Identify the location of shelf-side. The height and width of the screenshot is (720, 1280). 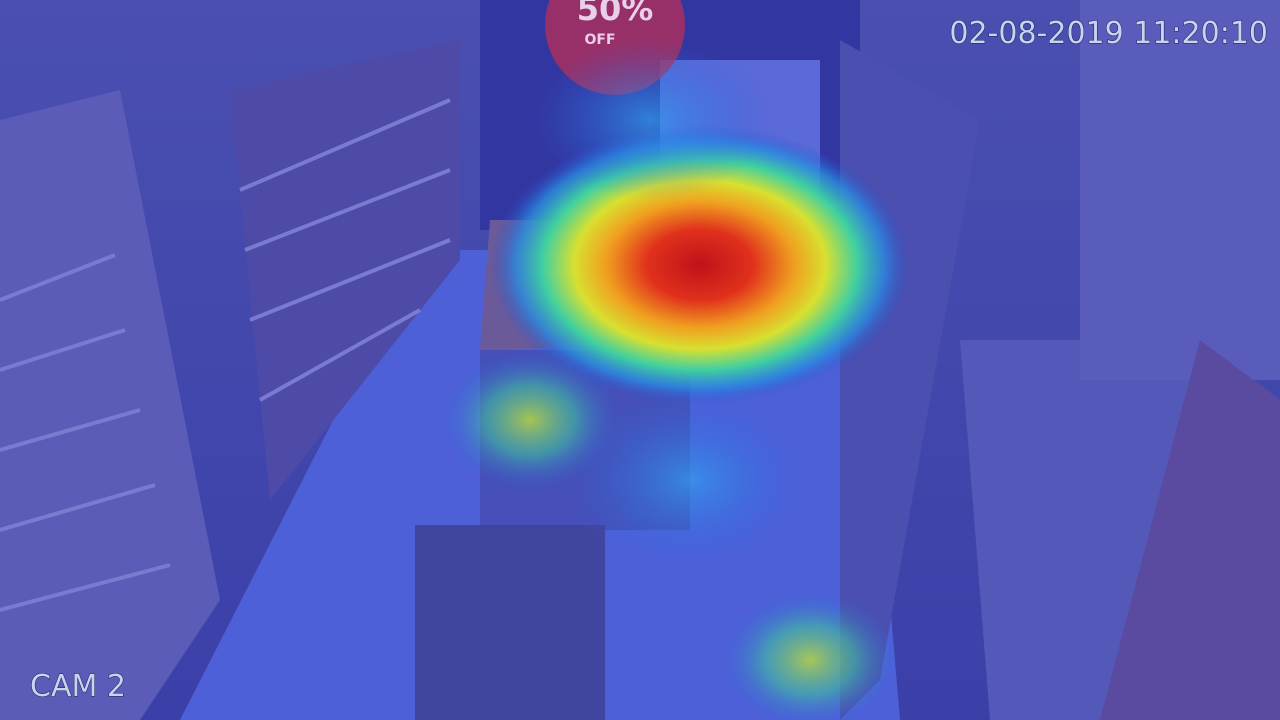
(1190, 530).